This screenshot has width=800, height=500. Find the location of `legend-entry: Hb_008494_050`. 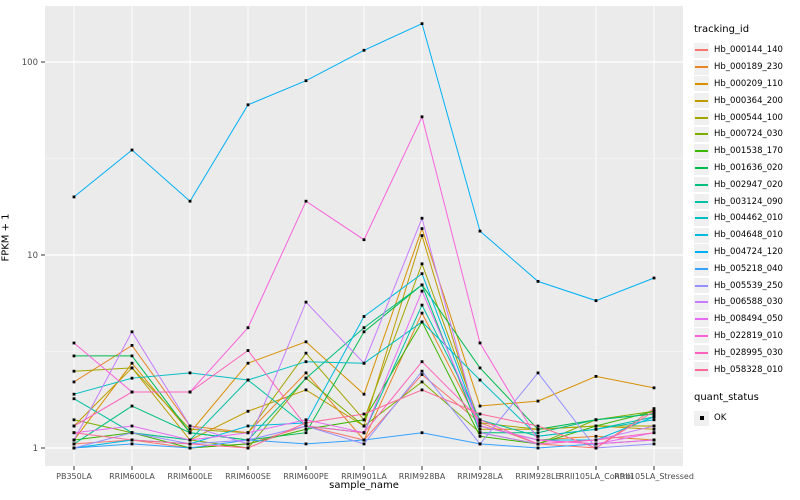

legend-entry: Hb_008494_050 is located at coordinates (747, 319).